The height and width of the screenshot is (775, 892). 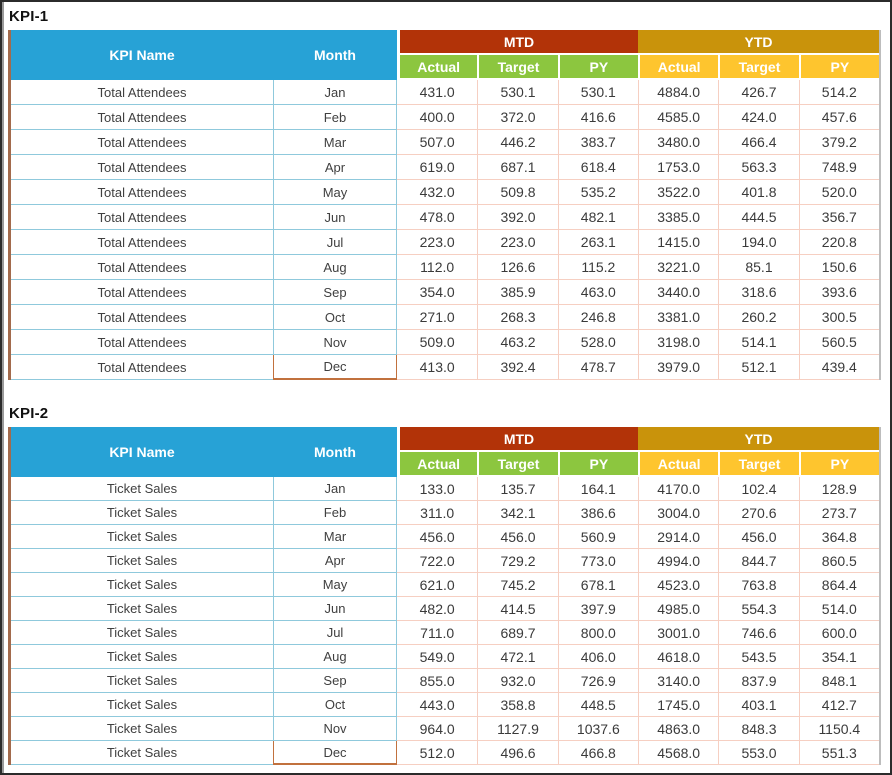 I want to click on mtd-target-cell: 372.0, so click(x=517, y=117).